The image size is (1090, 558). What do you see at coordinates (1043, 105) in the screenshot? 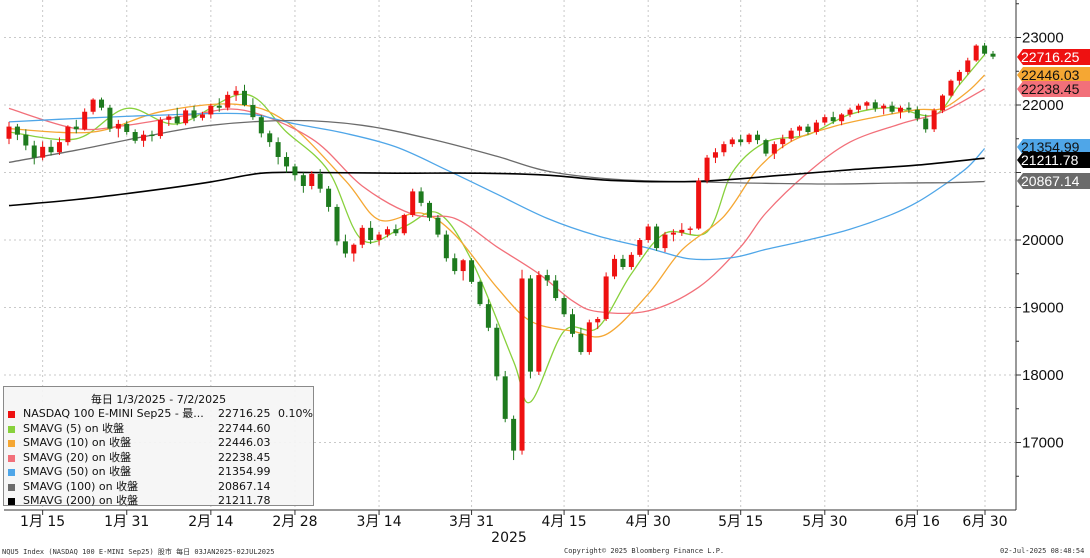
I see `y-tick-label: 22000` at bounding box center [1043, 105].